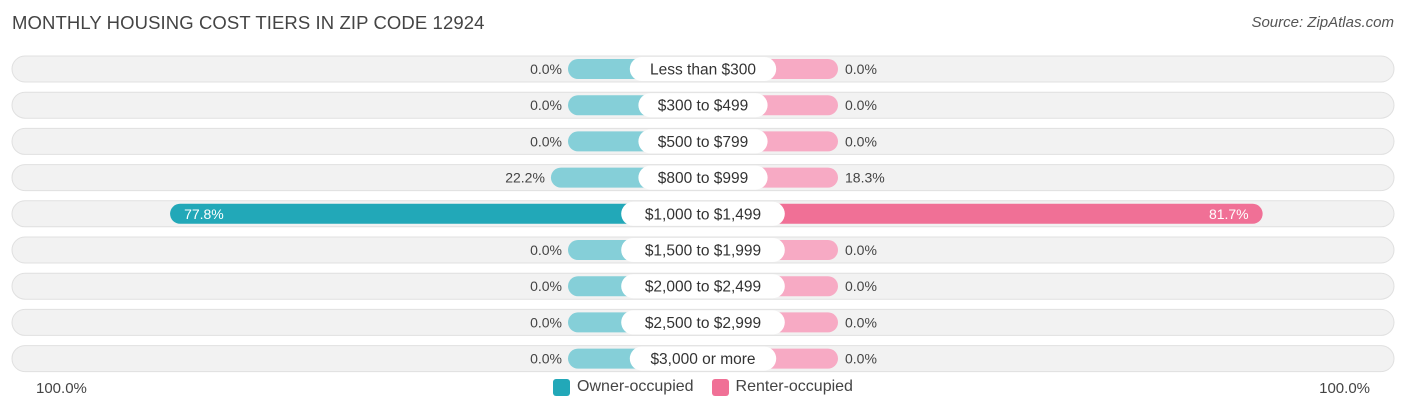 Image resolution: width=1406 pixels, height=414 pixels. I want to click on legend-swatch-owner, so click(562, 387).